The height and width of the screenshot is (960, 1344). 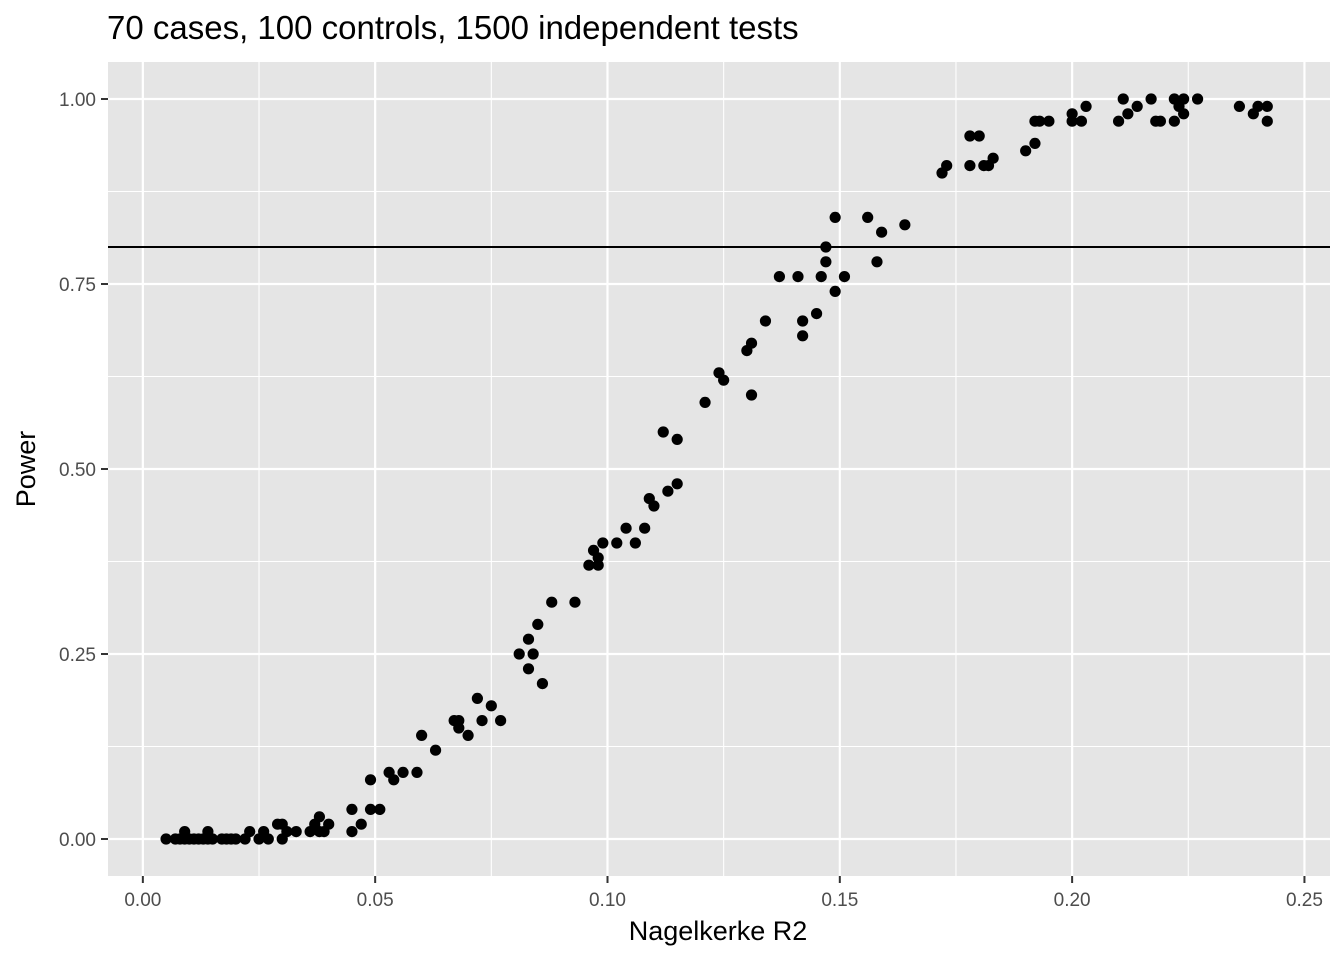 What do you see at coordinates (375, 900) in the screenshot?
I see `x-tick-label: 0.05` at bounding box center [375, 900].